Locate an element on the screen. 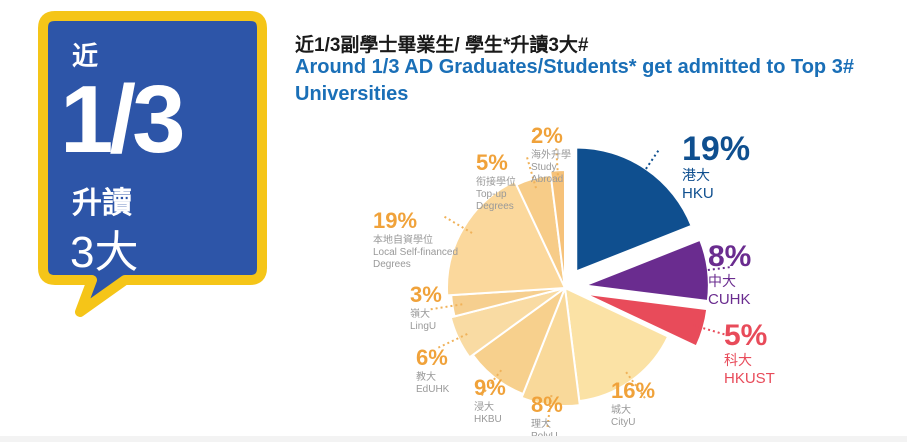  slice-en-label: Local Self-financed is located at coordinates (415, 252).